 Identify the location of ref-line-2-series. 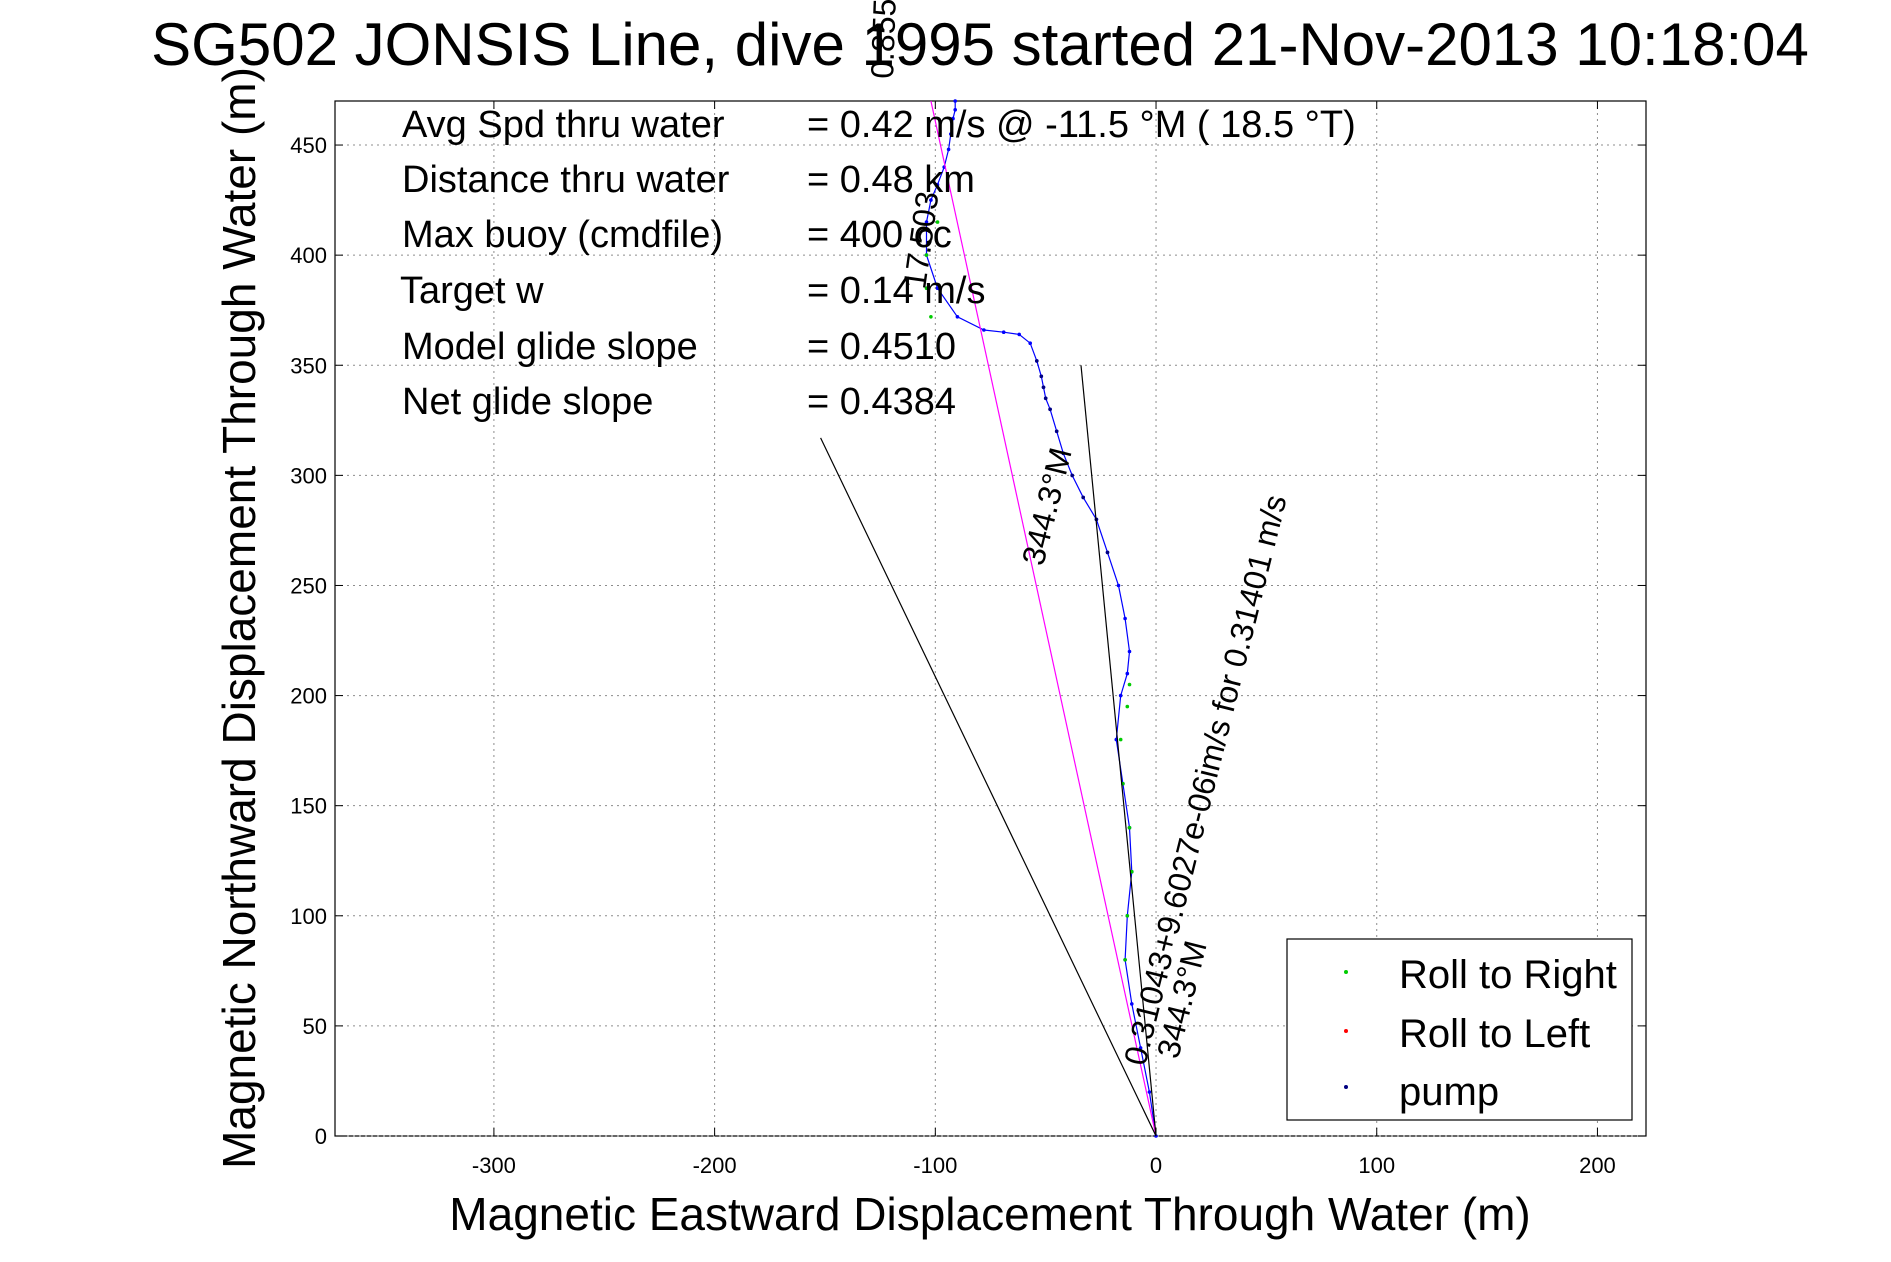
(1118, 751).